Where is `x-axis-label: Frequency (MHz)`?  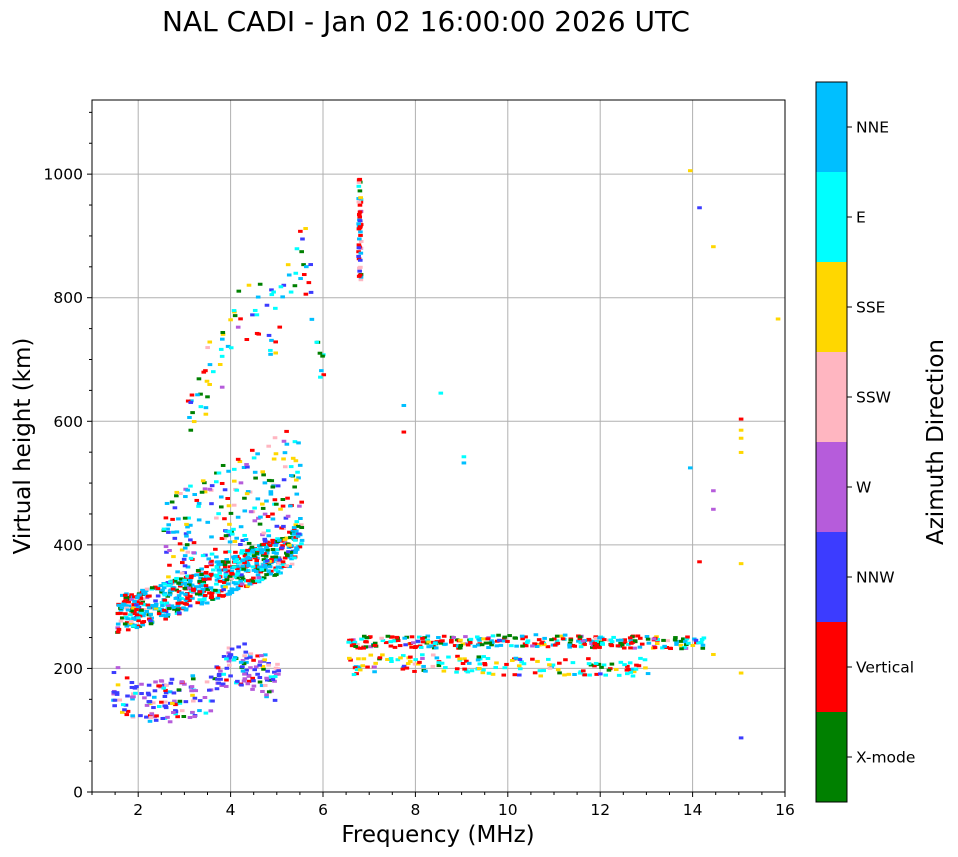
x-axis-label: Frequency (MHz) is located at coordinates (437, 835).